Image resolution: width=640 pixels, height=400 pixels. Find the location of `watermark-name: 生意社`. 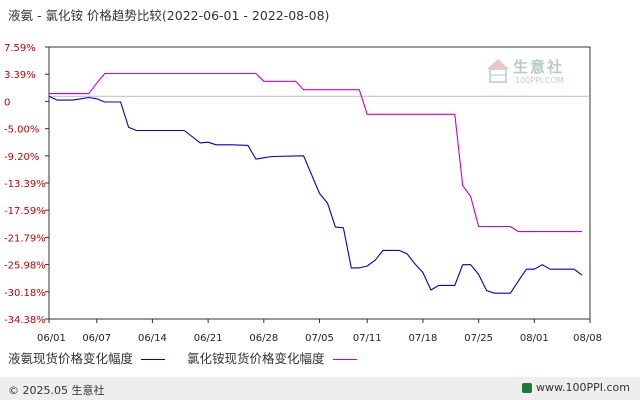

watermark-name: 生意社 is located at coordinates (539, 67).